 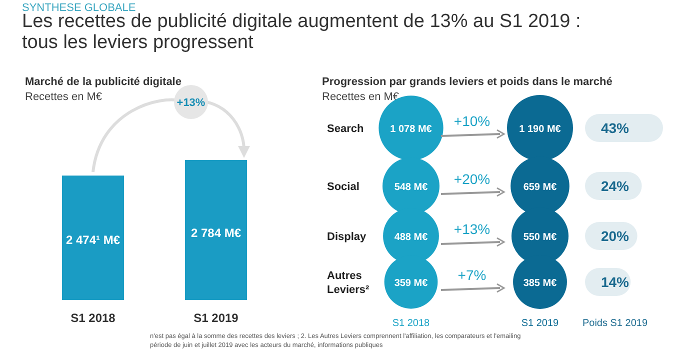 What do you see at coordinates (361, 97) in the screenshot?
I see `text: Recettes en M€` at bounding box center [361, 97].